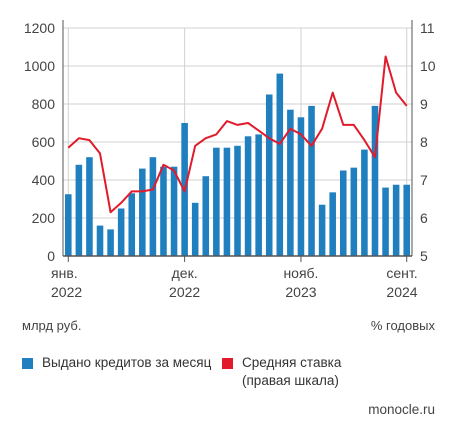 Image resolution: width=457 pixels, height=439 pixels. What do you see at coordinates (427, 28) in the screenshot?
I see `right-tick-label: 11` at bounding box center [427, 28].